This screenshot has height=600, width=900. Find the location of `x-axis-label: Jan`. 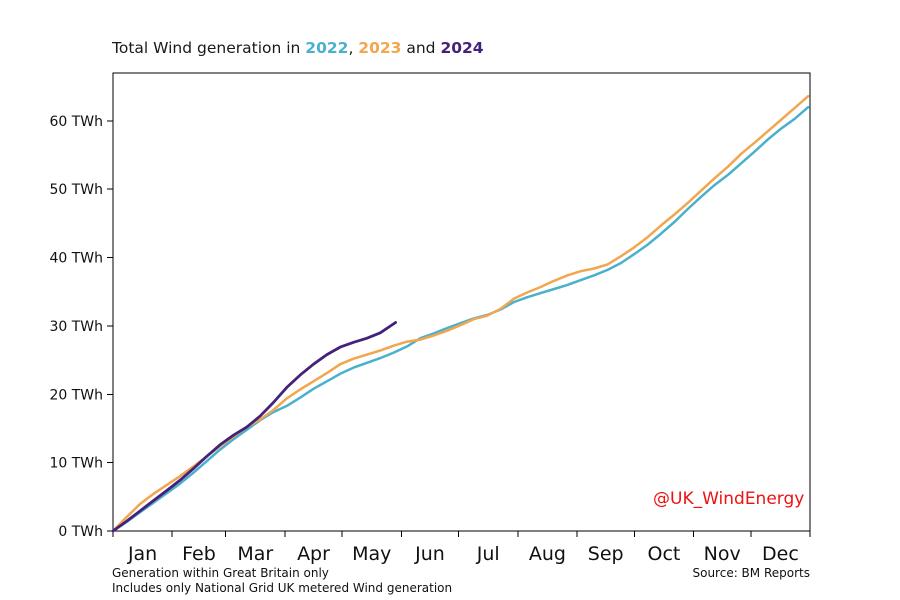

x-axis-label: Jan is located at coordinates (142, 554).